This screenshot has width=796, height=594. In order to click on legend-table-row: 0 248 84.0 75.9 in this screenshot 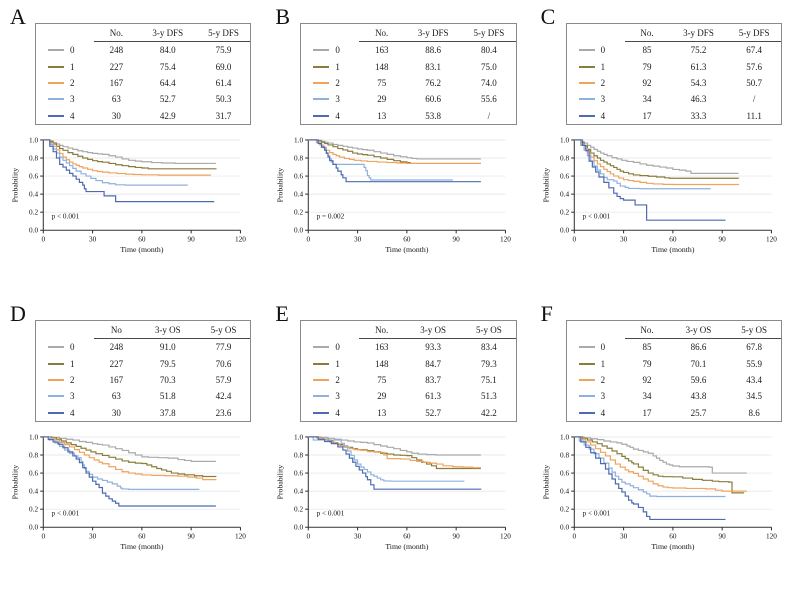, I will do `click(143, 50)`.